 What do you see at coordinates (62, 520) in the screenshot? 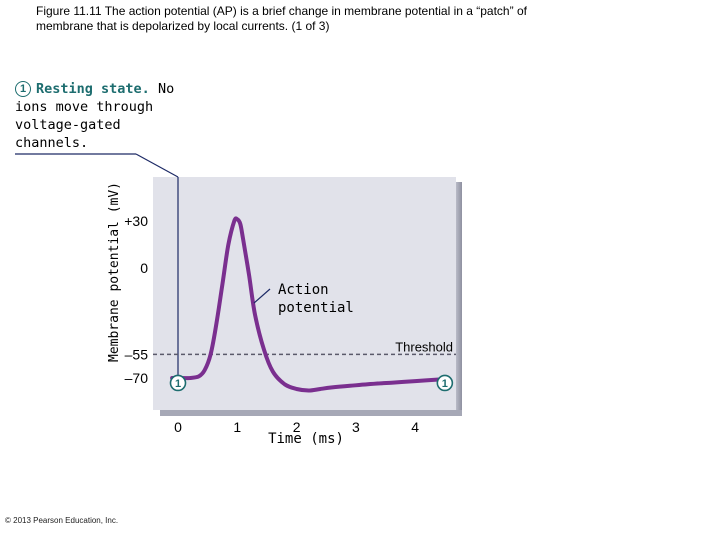
I see `copyright-notice: © 2013 Pearson Education, Inc.` at bounding box center [62, 520].